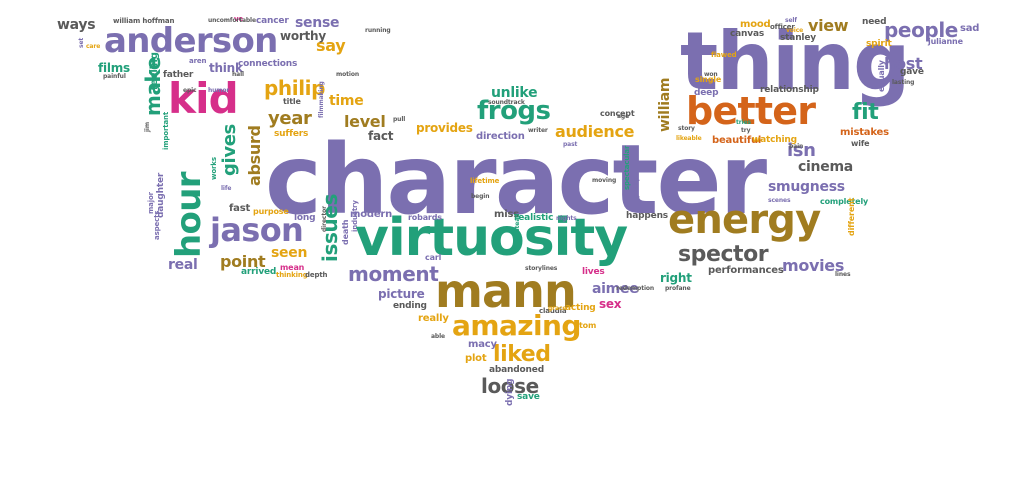 The width and height of the screenshot is (1023, 504). I want to click on word-single: single, so click(708, 79).